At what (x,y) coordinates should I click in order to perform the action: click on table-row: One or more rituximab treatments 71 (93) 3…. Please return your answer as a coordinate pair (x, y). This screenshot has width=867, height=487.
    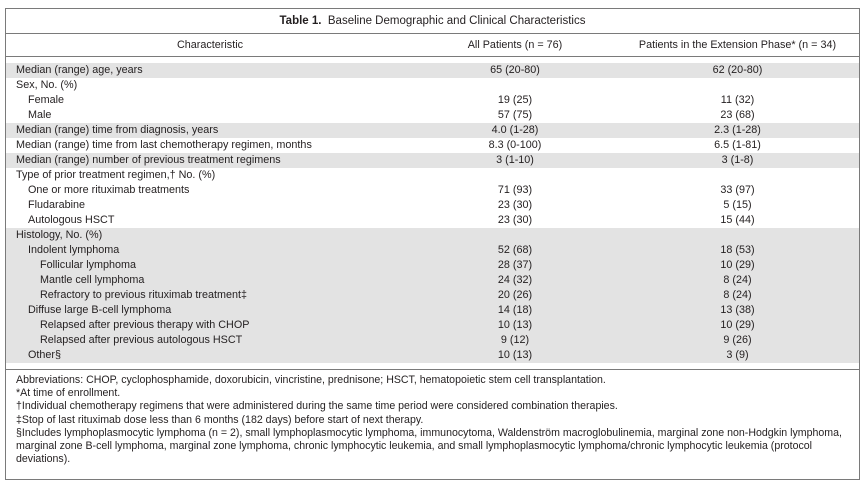
    Looking at the image, I should click on (432, 190).